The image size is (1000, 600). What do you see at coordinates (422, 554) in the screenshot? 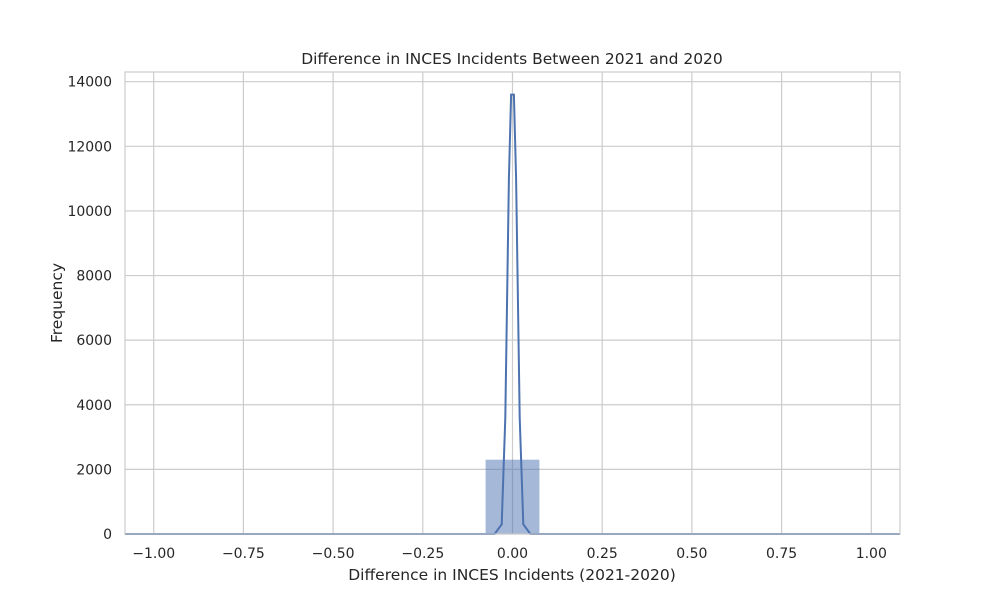
I see `x-tick-label: −0.25` at bounding box center [422, 554].